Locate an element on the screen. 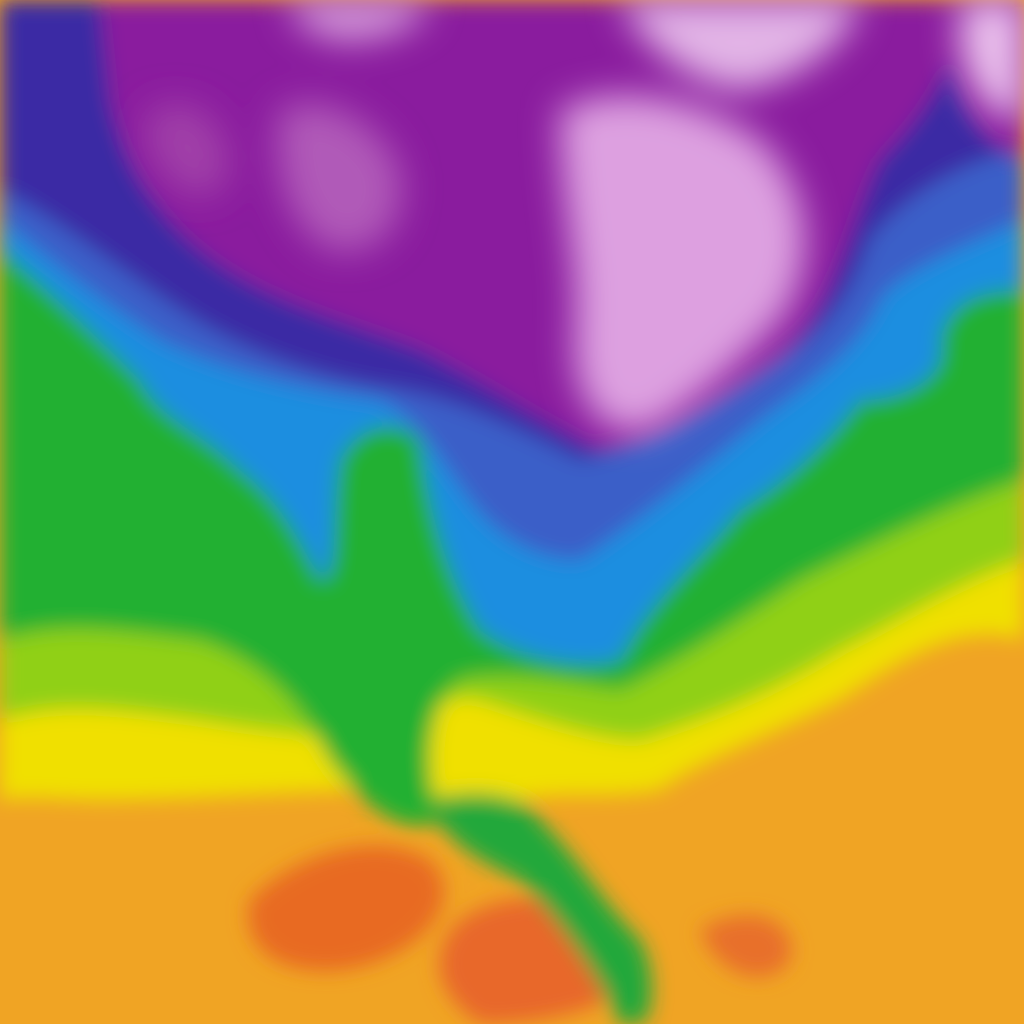  land-cool-zone is located at coordinates (541, 909).